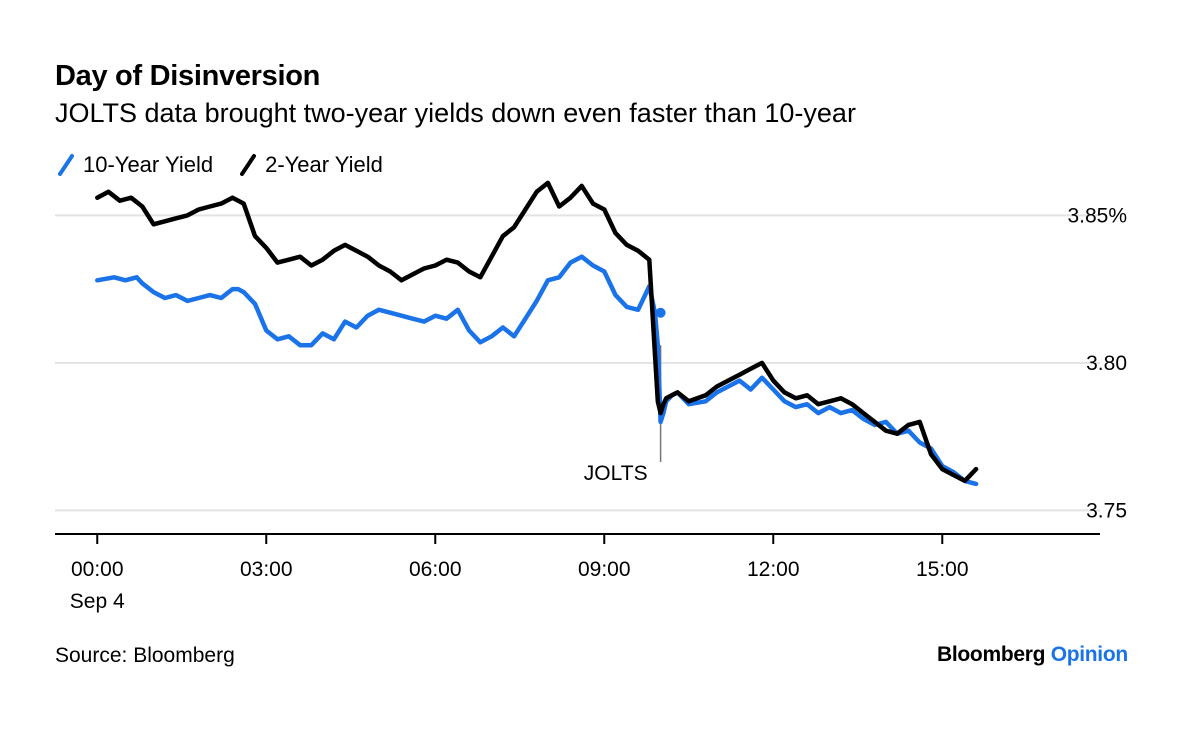 The height and width of the screenshot is (739, 1179). Describe the element at coordinates (660, 312) in the screenshot. I see `series-marker-10-year-jolts` at that location.